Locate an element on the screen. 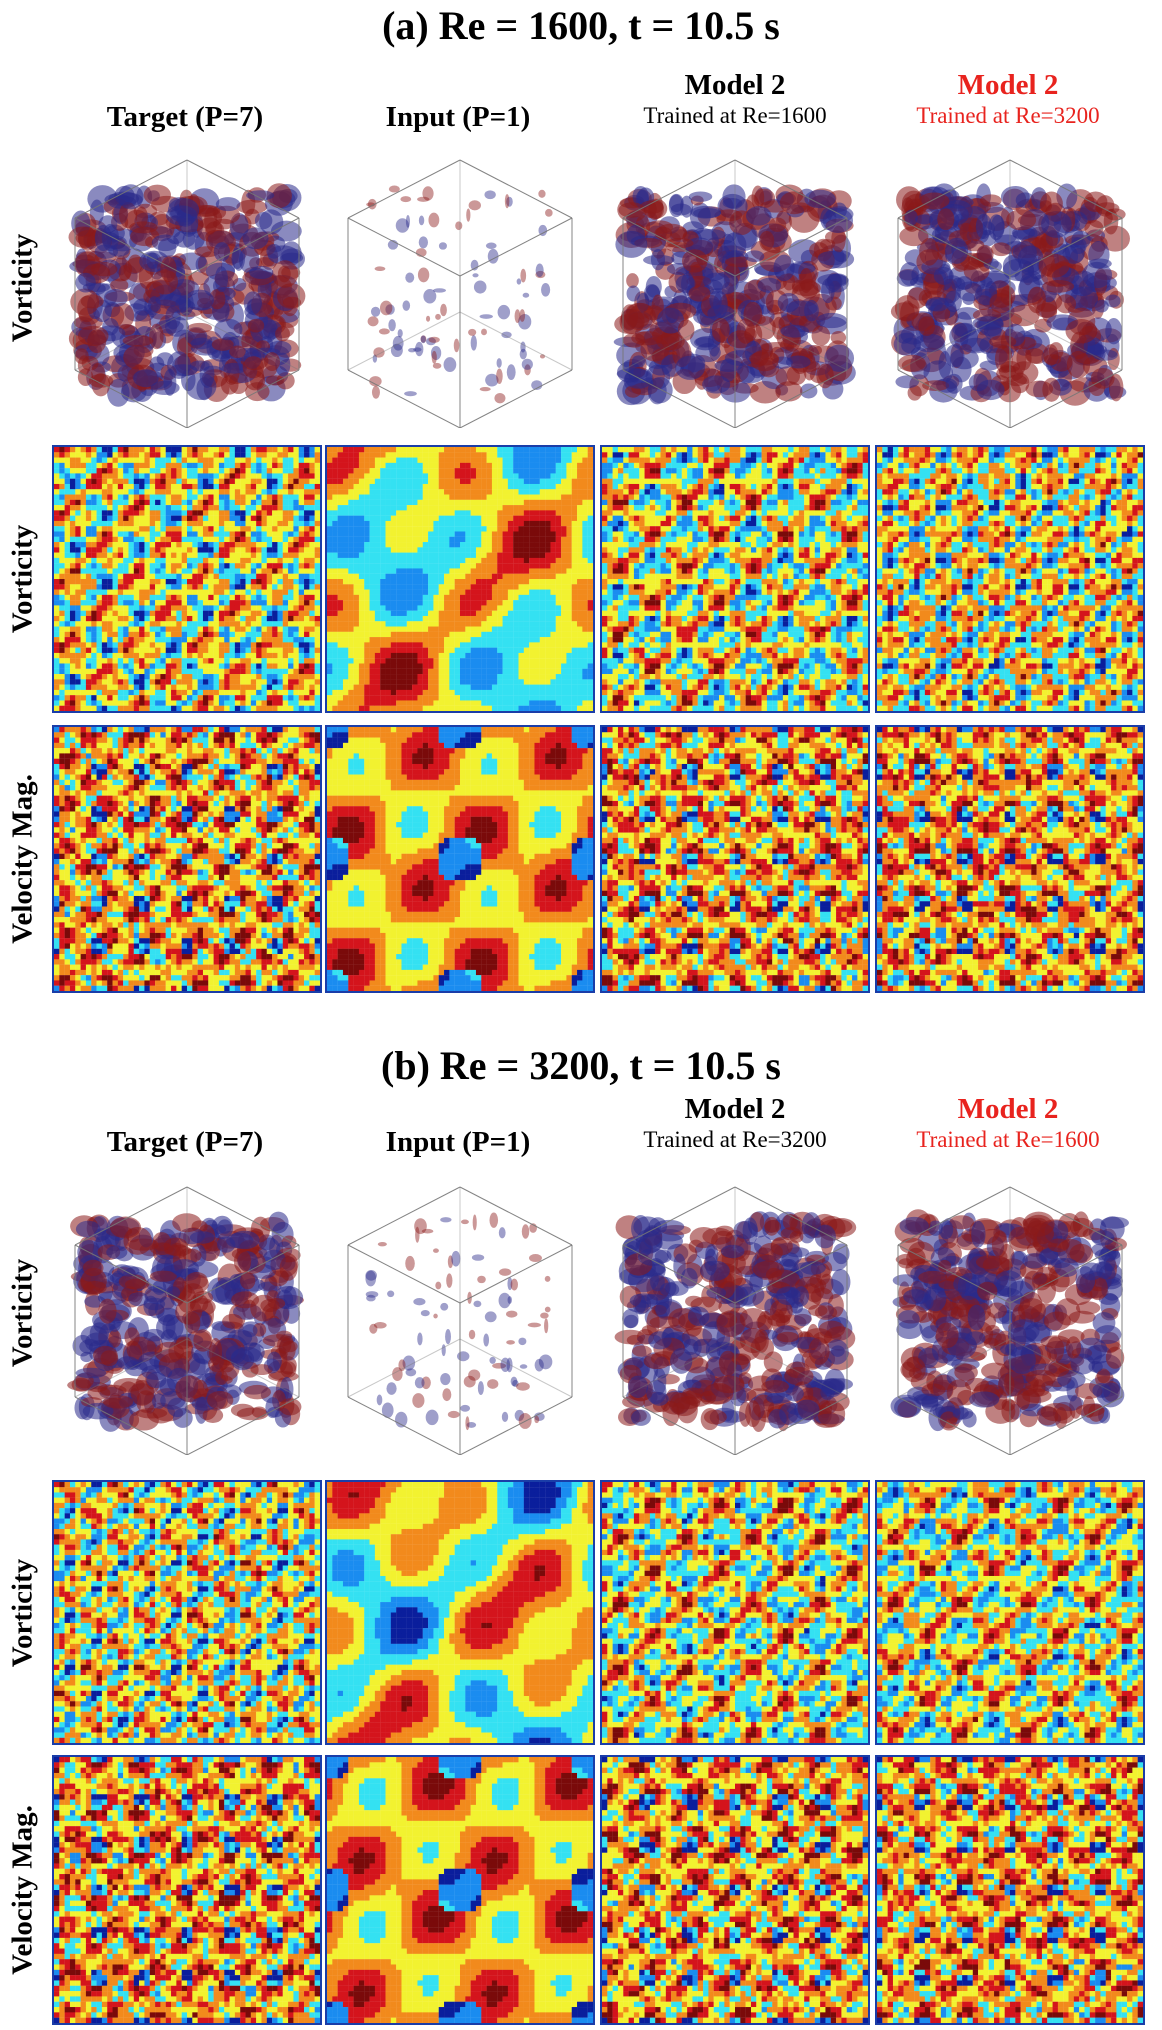 The height and width of the screenshot is (2030, 1162). section-title: (a) Re = 1600, t = 10.5 s is located at coordinates (581, 25).